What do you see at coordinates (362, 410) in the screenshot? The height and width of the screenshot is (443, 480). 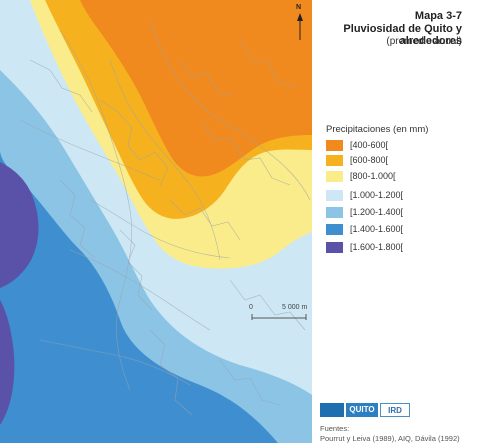 I see `logo-quito: QUITO` at bounding box center [362, 410].